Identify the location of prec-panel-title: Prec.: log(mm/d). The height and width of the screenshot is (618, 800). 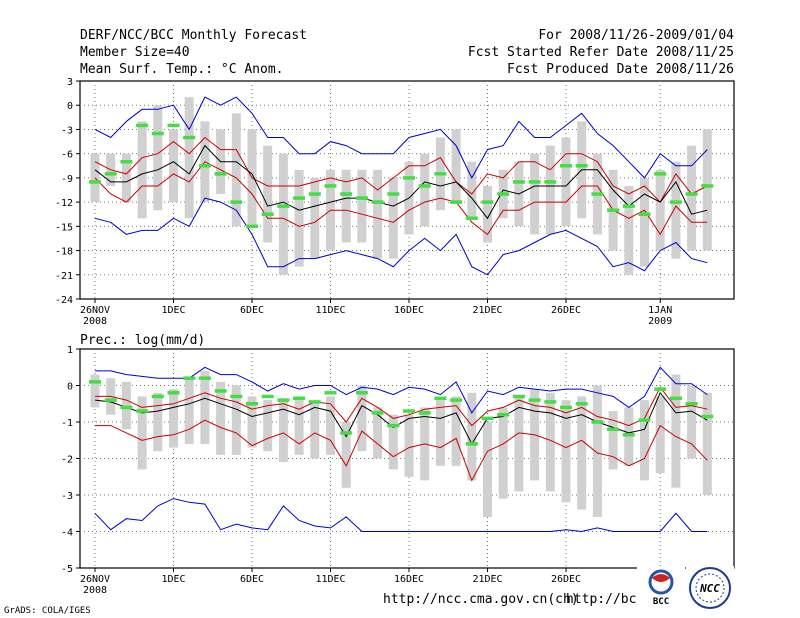
(142, 340).